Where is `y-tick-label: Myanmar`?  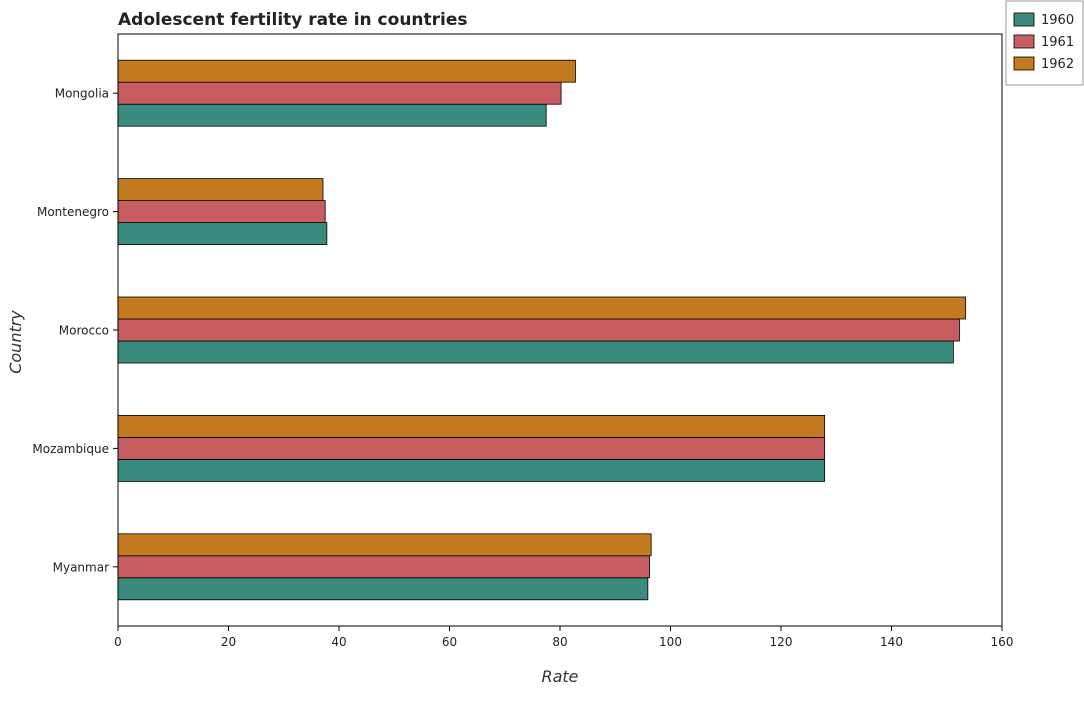 y-tick-label: Myanmar is located at coordinates (81, 567).